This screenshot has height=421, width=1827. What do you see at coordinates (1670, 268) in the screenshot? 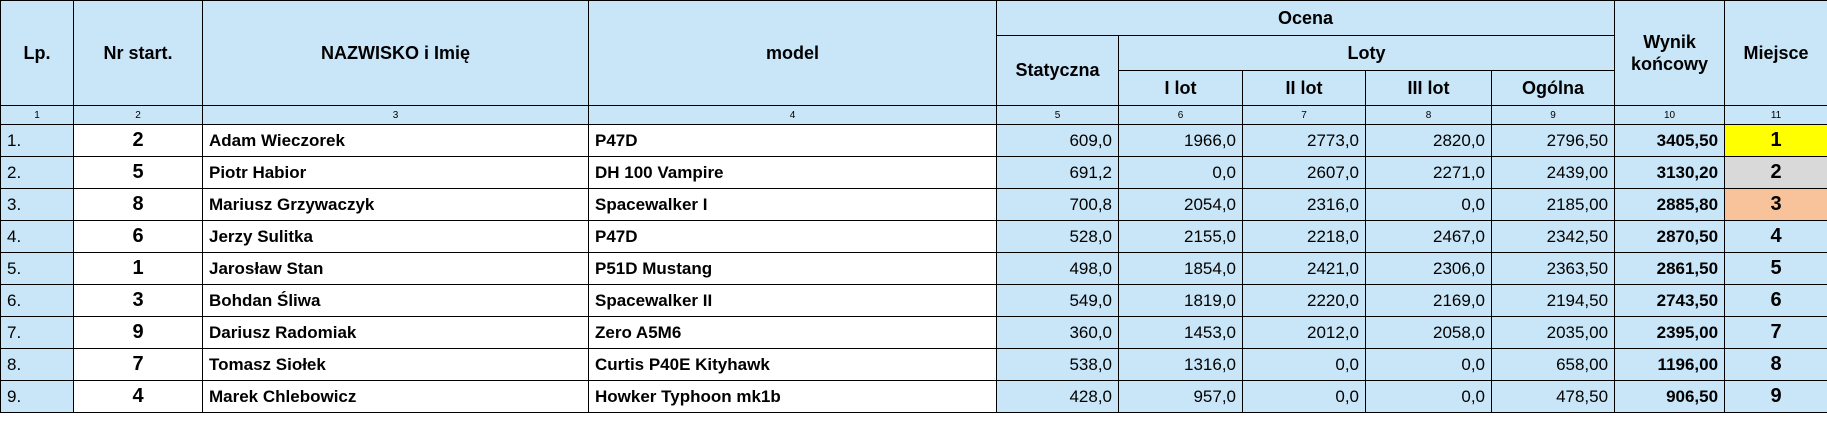
I see `cell: 2861,50` at bounding box center [1670, 268].